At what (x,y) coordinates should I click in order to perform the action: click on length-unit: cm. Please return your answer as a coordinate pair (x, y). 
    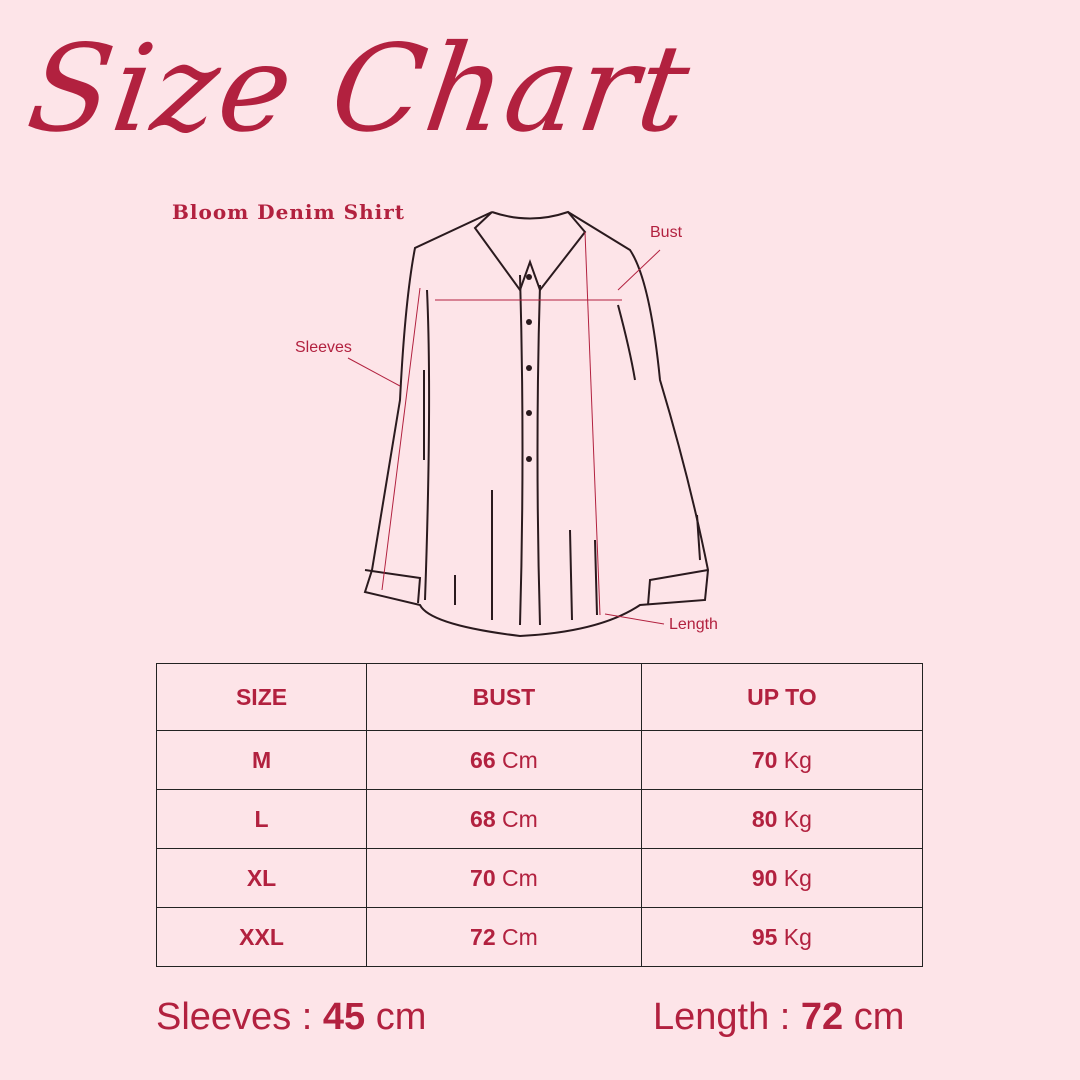
    Looking at the image, I should click on (879, 1017).